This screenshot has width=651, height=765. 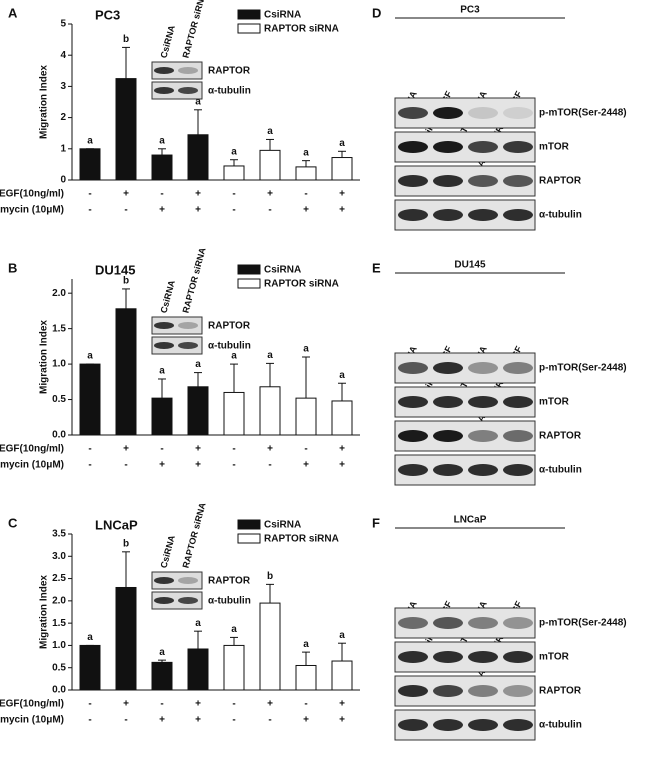 I want to click on y-tick-label: 1, so click(x=63, y=148).